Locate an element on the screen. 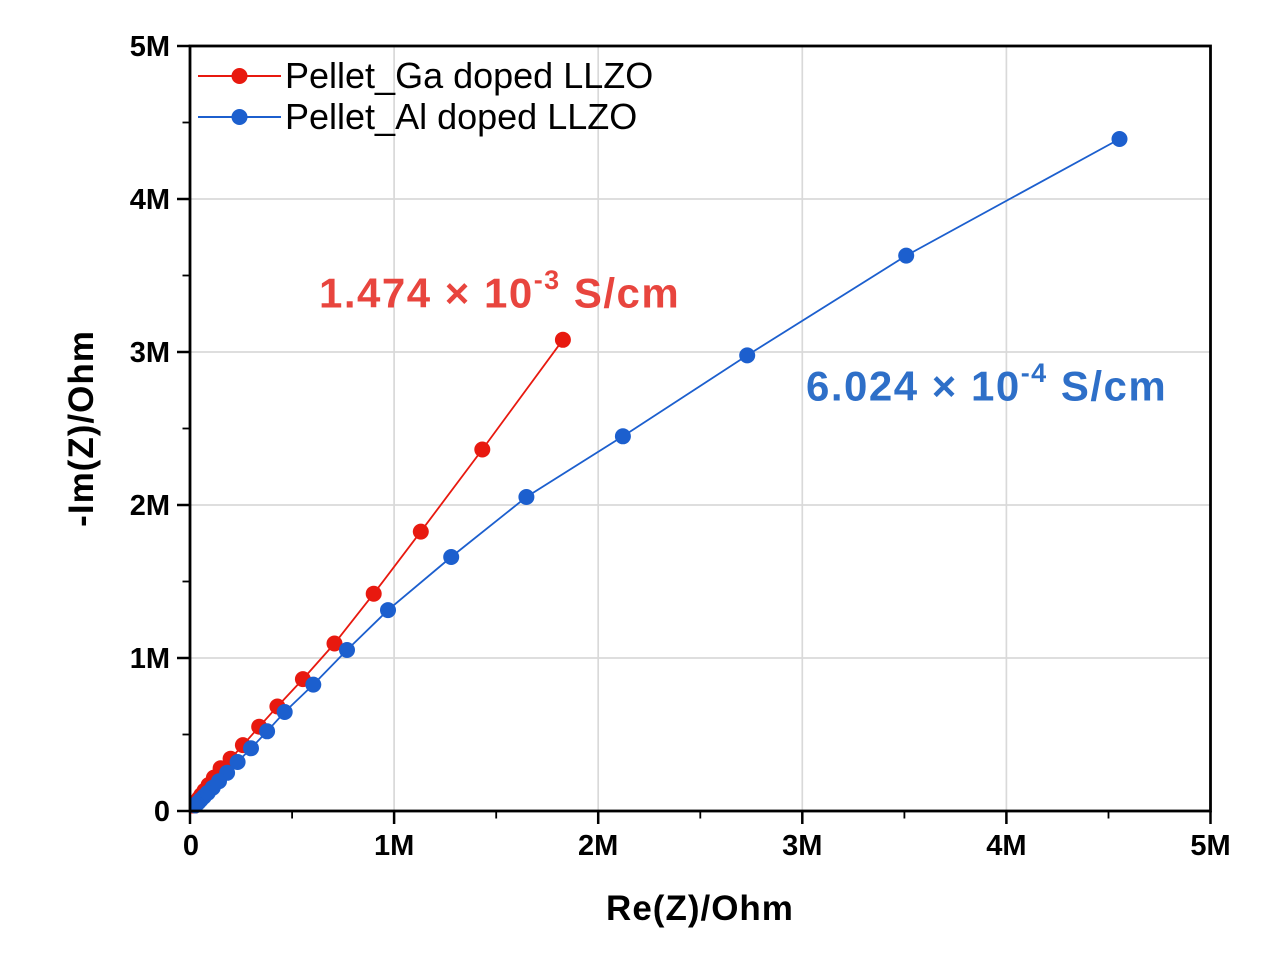 The image size is (1275, 957). svg-text: 6.024 × 10-4 S/cm is located at coordinates (986, 384).